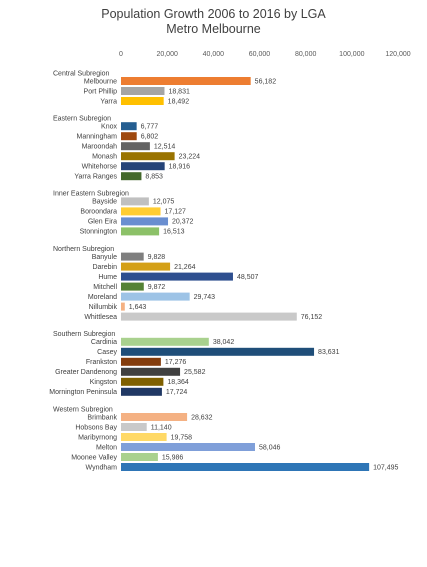  Describe the element at coordinates (185, 267) in the screenshot. I see `data-label: 21,264` at that location.